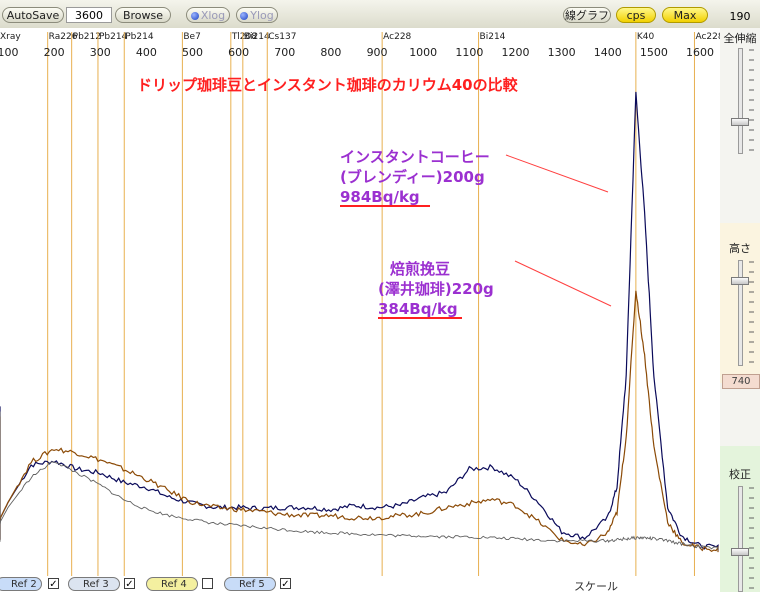 The width and height of the screenshot is (760, 594). What do you see at coordinates (54, 52) in the screenshot?
I see `x-tick-label: 200` at bounding box center [54, 52].